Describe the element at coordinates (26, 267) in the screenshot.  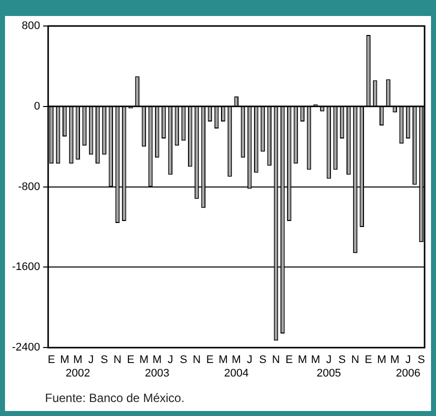
I see `y-tick-label: -1600` at that location.